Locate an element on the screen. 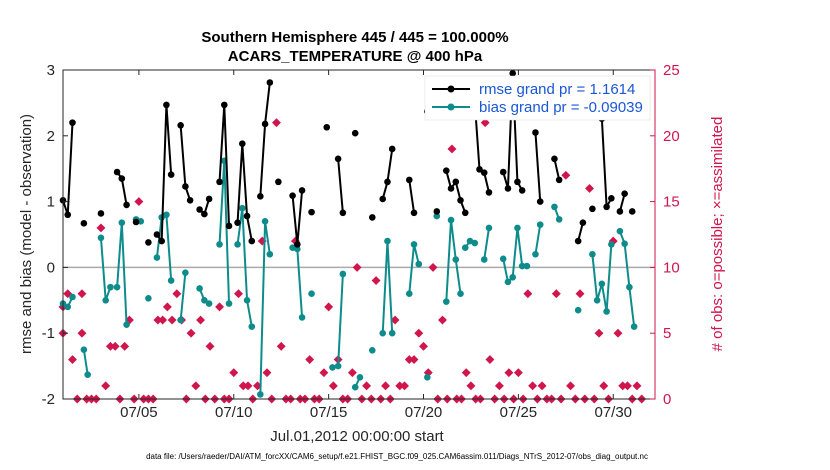 The height and width of the screenshot is (470, 830). y-left-tick-label: 0 is located at coordinates (51, 267).